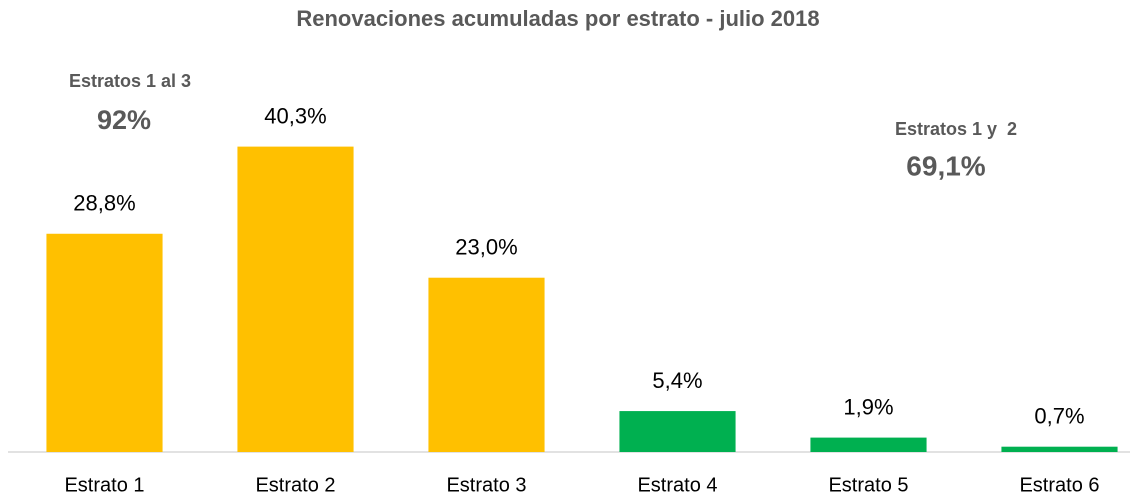  Describe the element at coordinates (956, 129) in the screenshot. I see `annotation-title: Estratos 1 y 2` at that location.